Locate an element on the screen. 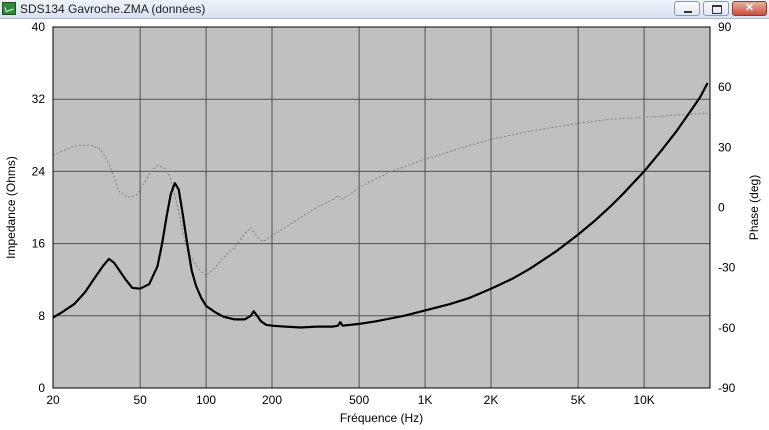 The image size is (769, 430). window-title: SDS134 Gavroche.ZMA (données) is located at coordinates (113, 9).